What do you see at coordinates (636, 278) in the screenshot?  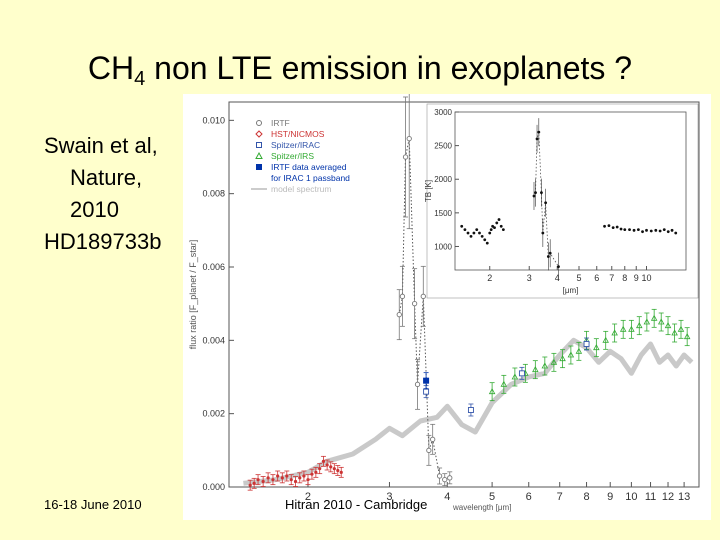 I see `inset-x-tick-label: 9` at bounding box center [636, 278].